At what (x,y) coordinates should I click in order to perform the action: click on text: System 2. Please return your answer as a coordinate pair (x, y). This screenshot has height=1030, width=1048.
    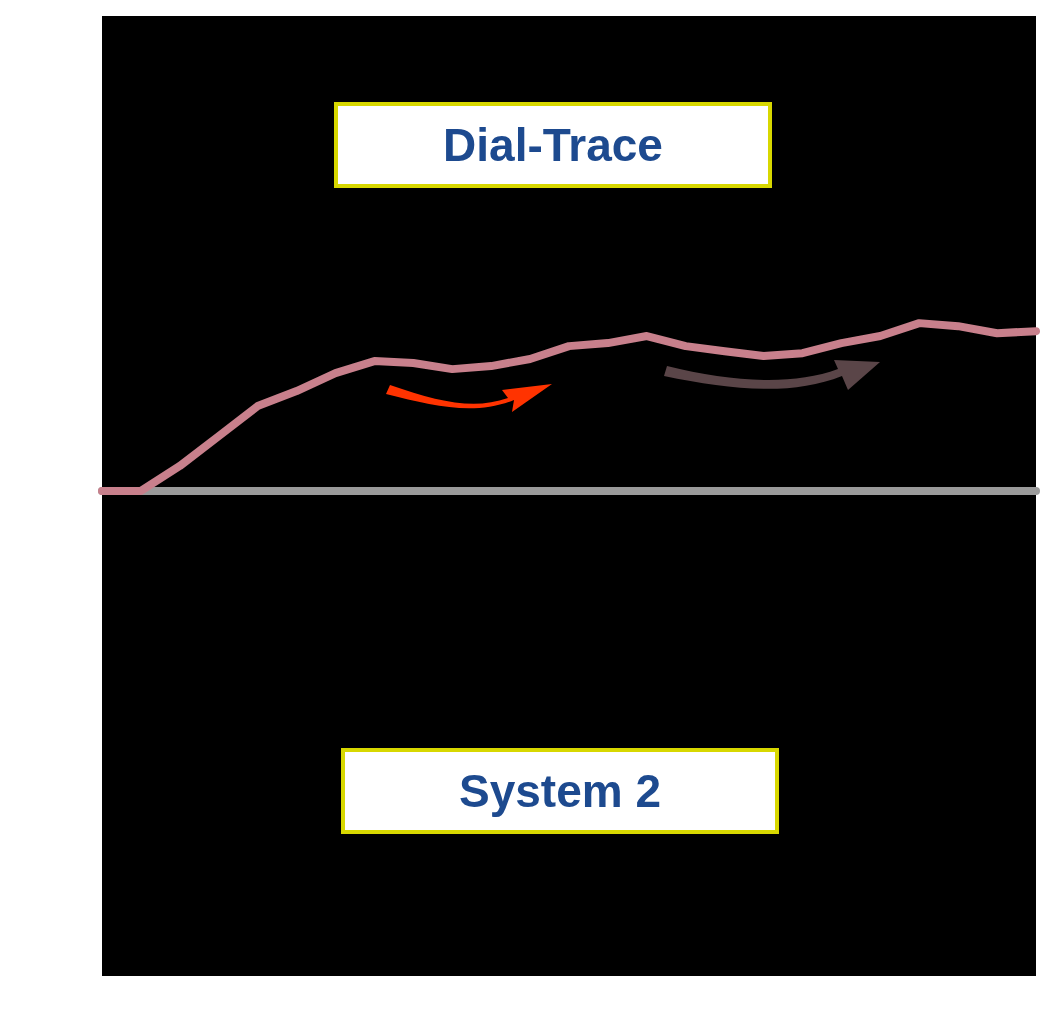
    Looking at the image, I should click on (560, 791).